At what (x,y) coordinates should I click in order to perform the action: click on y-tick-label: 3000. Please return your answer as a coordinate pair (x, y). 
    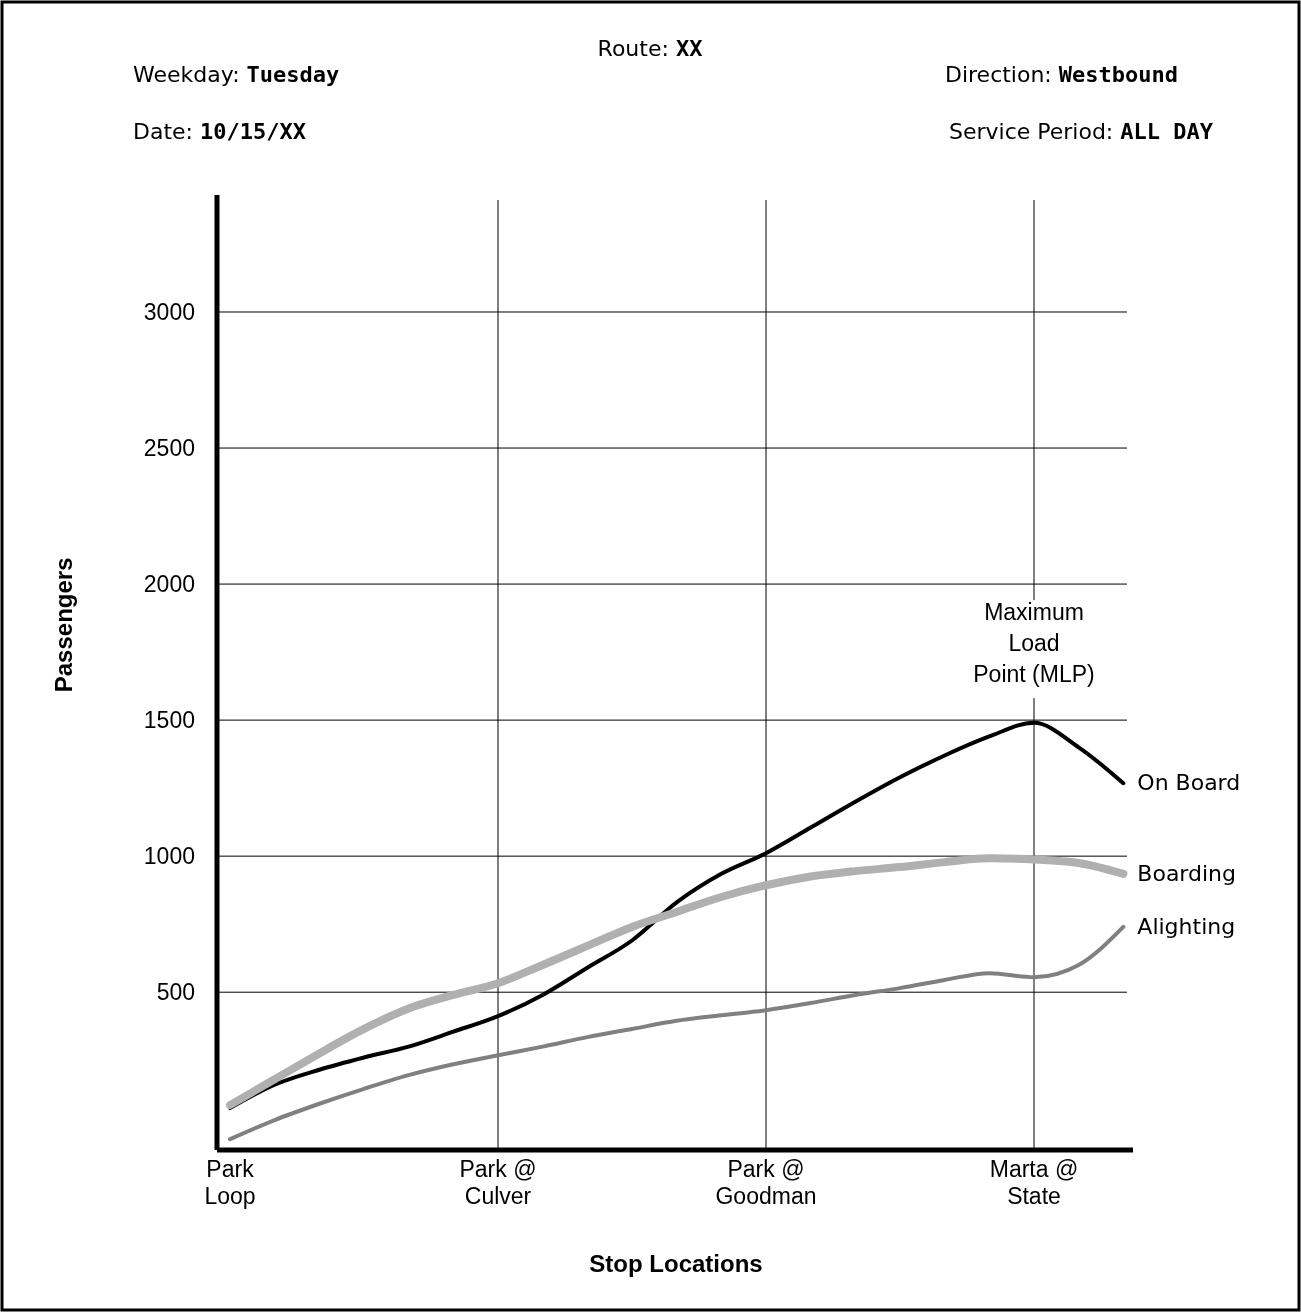
    Looking at the image, I should click on (169, 311).